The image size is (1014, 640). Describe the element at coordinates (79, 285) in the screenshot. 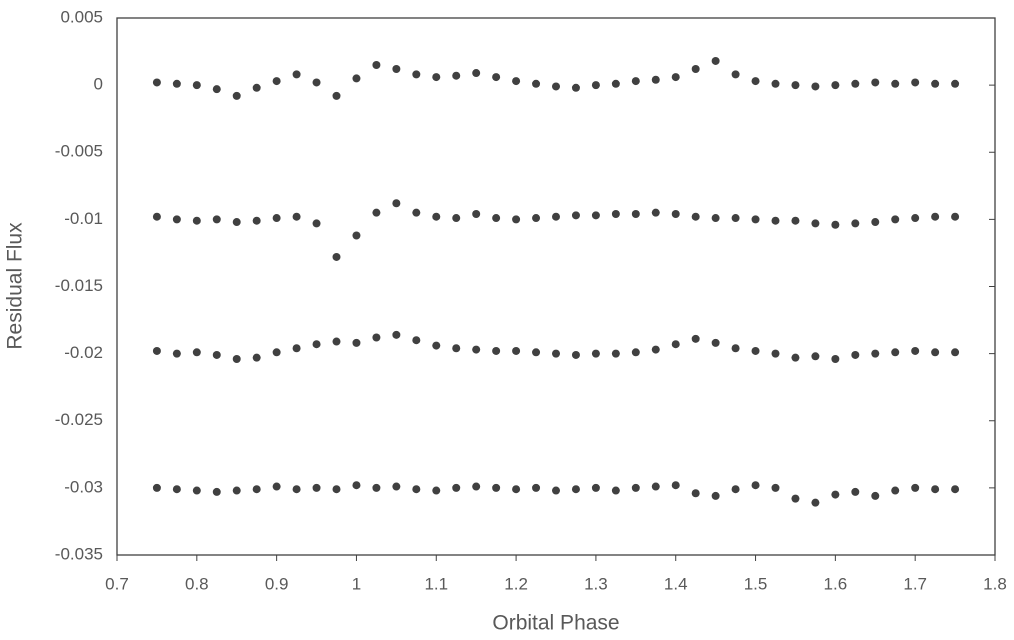

I see `y-tick-label: -0.015` at that location.